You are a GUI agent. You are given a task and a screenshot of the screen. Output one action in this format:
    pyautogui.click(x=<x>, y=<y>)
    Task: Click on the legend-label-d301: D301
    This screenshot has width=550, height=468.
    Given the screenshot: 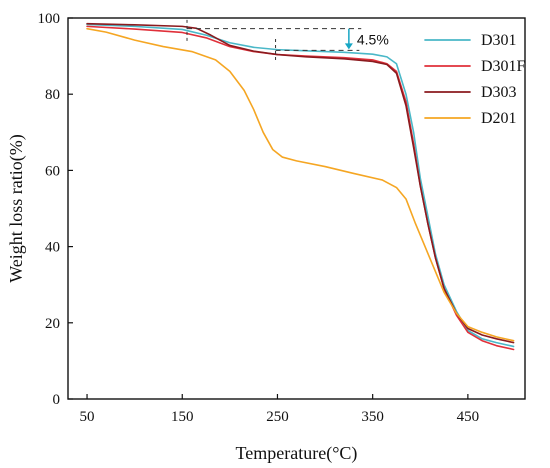 What is the action you would take?
    pyautogui.click(x=499, y=40)
    